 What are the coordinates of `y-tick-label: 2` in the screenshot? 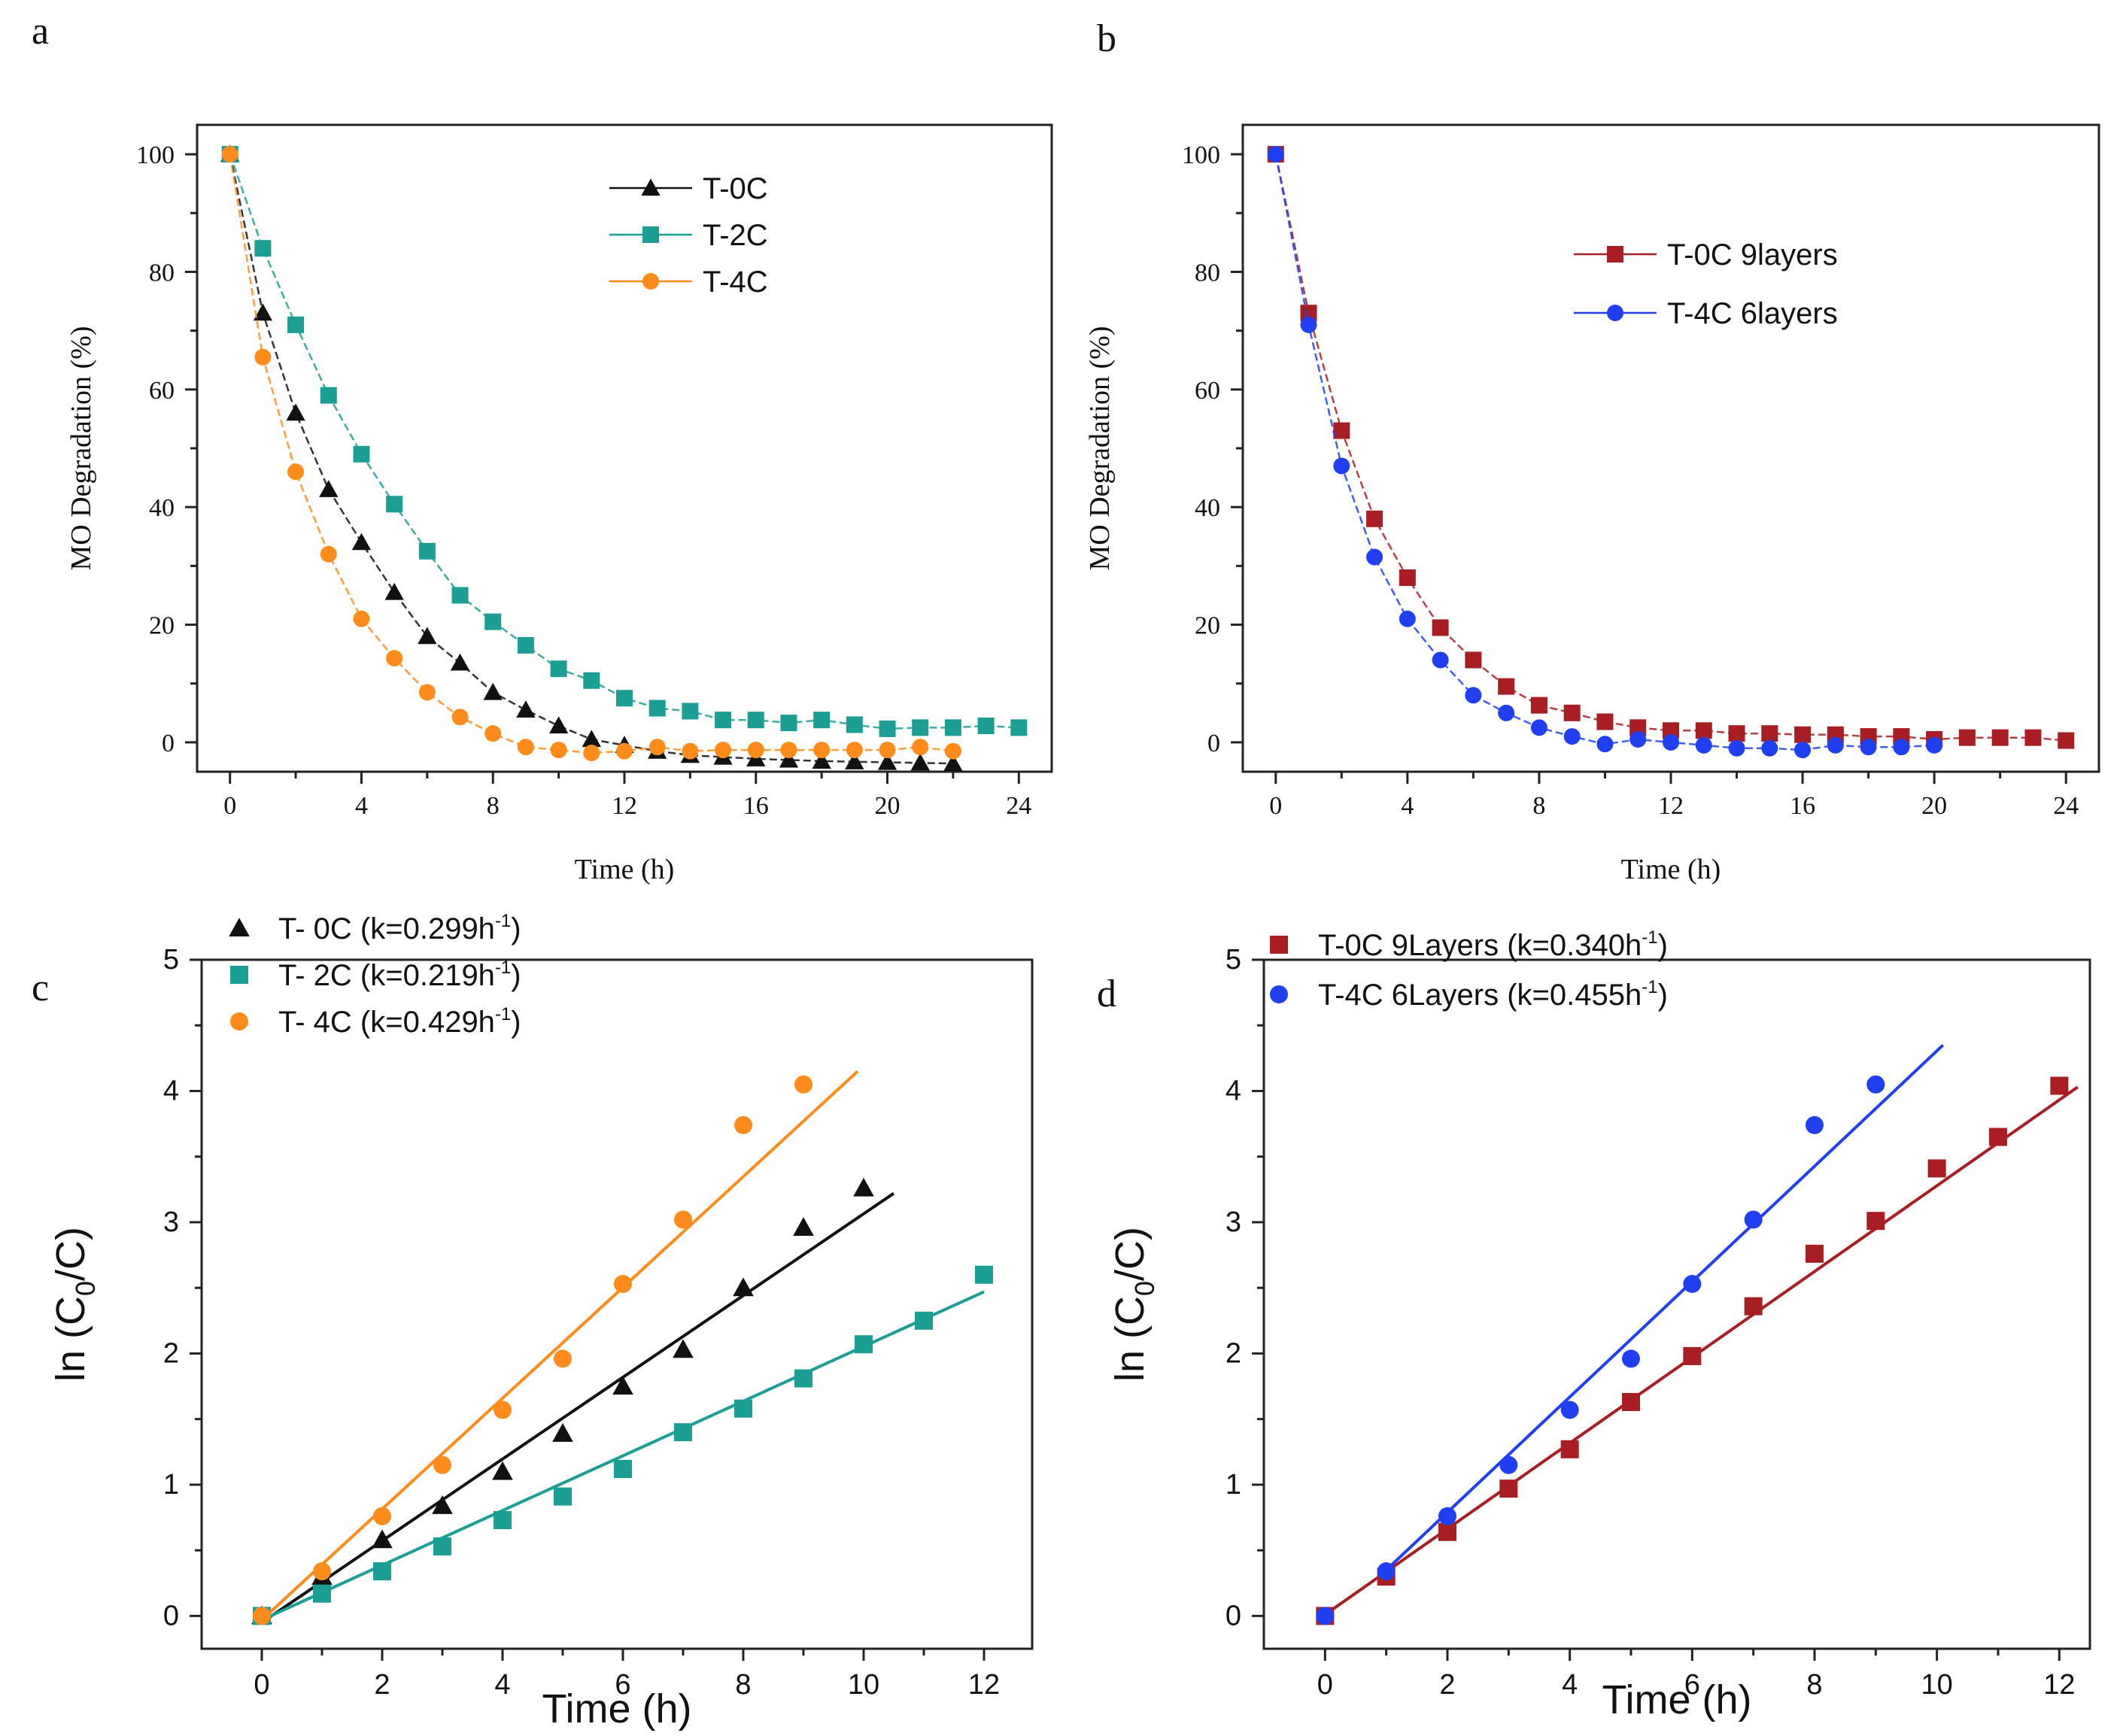 It's located at (171, 1353).